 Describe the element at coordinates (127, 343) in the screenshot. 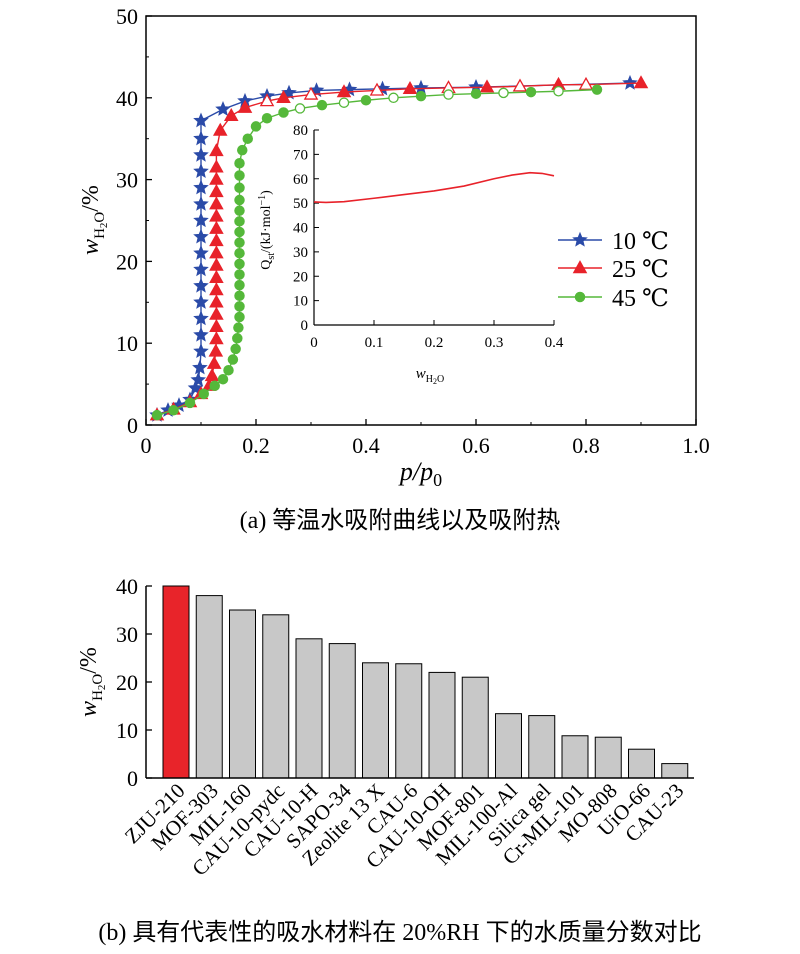

I see `isotherm-y-tick-label: 10` at that location.